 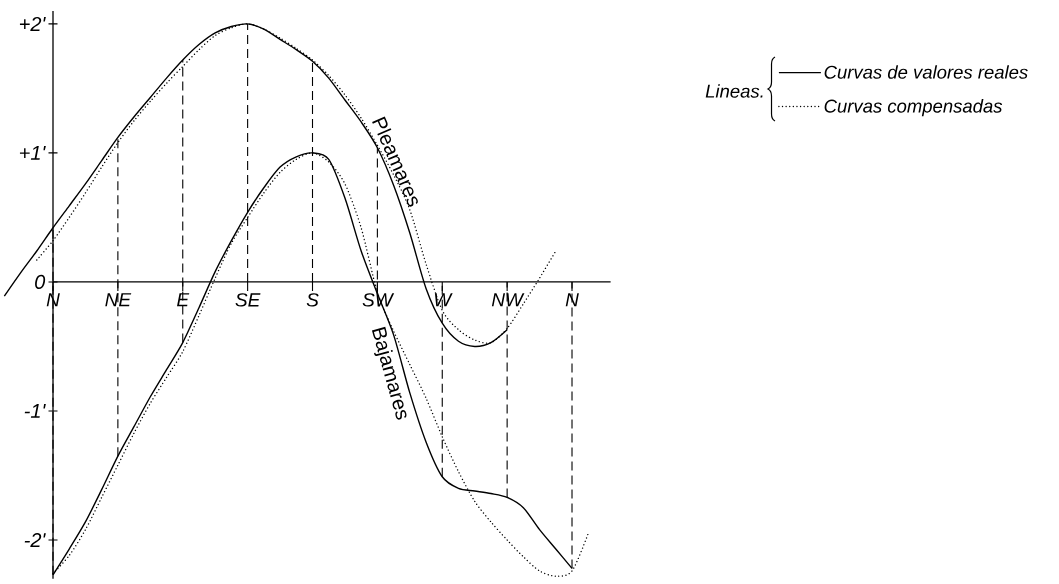 I want to click on x-tick-label: N, so click(x=572, y=300).